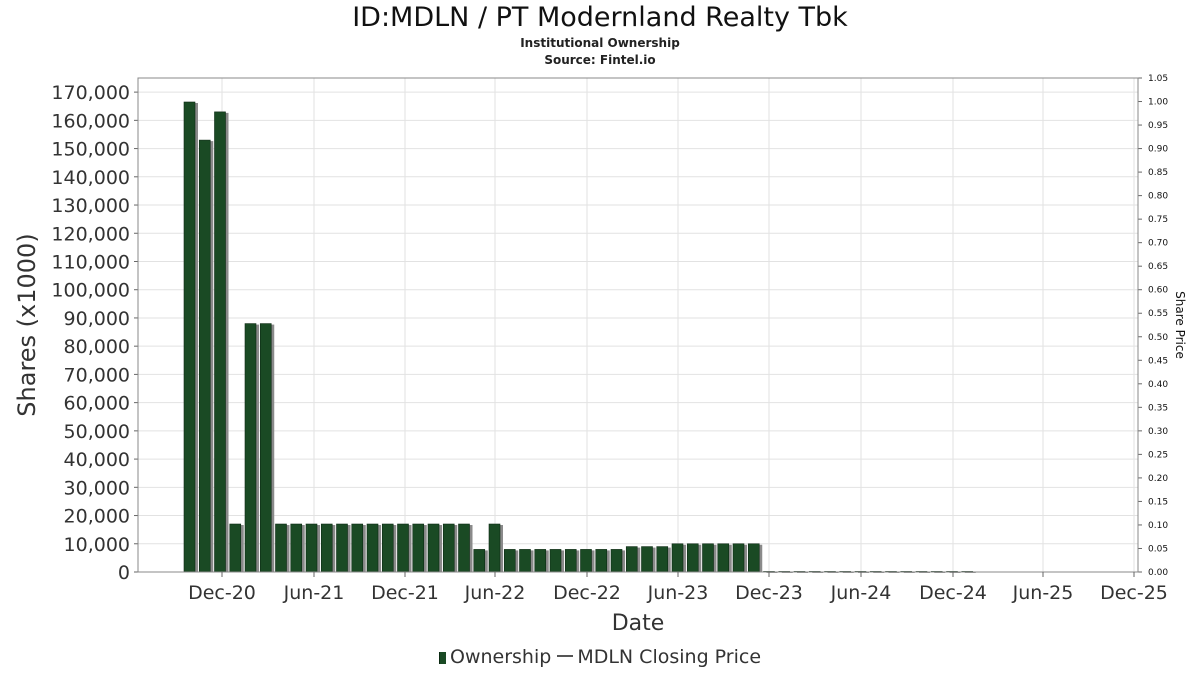 Image resolution: width=1200 pixels, height=675 pixels. What do you see at coordinates (1158, 244) in the screenshot?
I see `y2-tick-label: 0.70` at bounding box center [1158, 244].